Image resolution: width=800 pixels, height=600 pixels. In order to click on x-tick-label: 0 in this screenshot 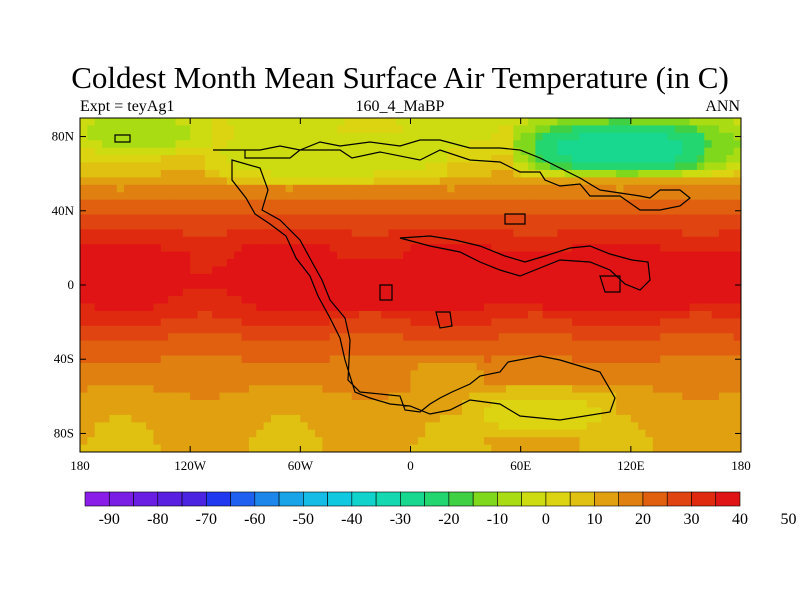, I will do `click(410, 465)`.